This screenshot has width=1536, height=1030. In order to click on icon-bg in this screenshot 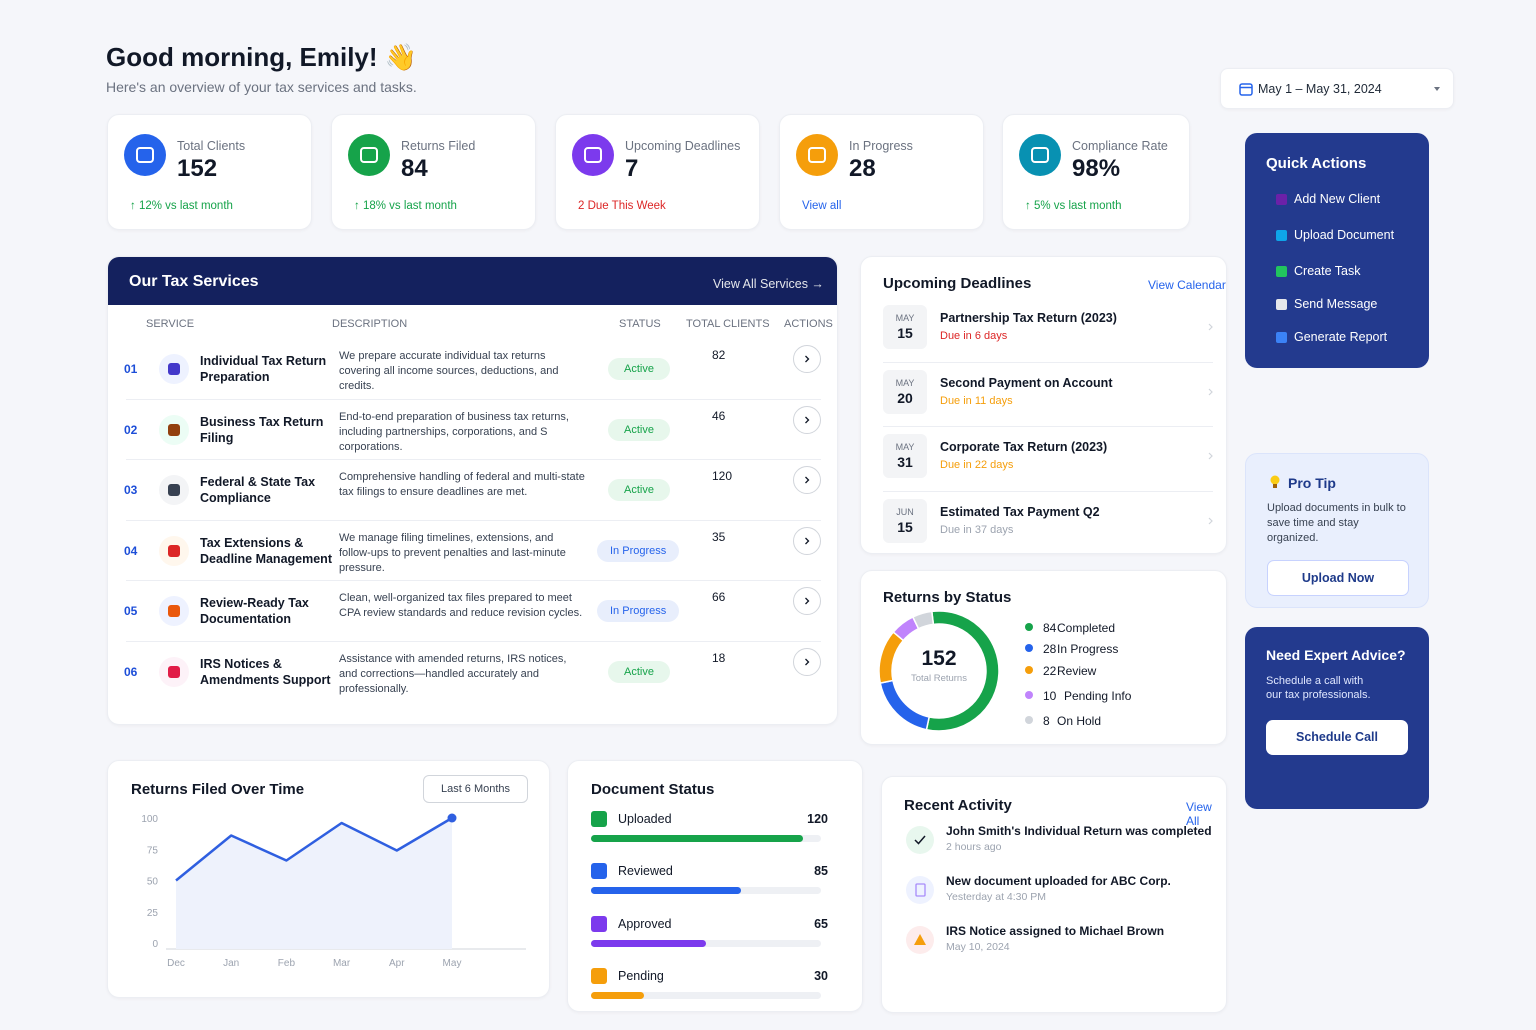, I will do `click(145, 155)`.